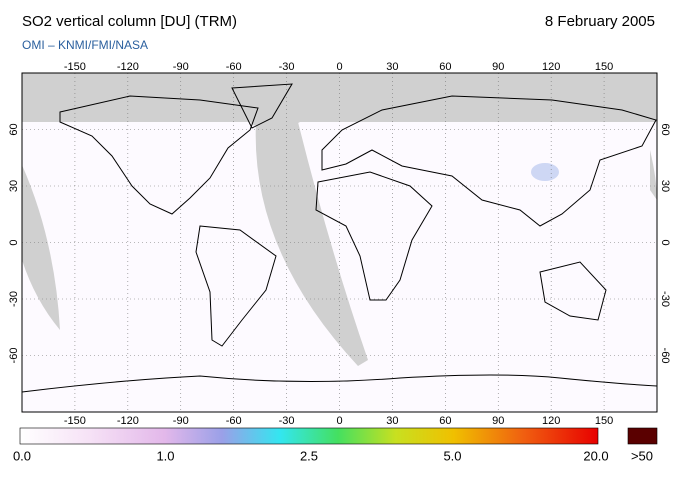 This screenshot has width=676, height=480. What do you see at coordinates (309, 455) in the screenshot?
I see `colorbar-label: 2.5` at bounding box center [309, 455].